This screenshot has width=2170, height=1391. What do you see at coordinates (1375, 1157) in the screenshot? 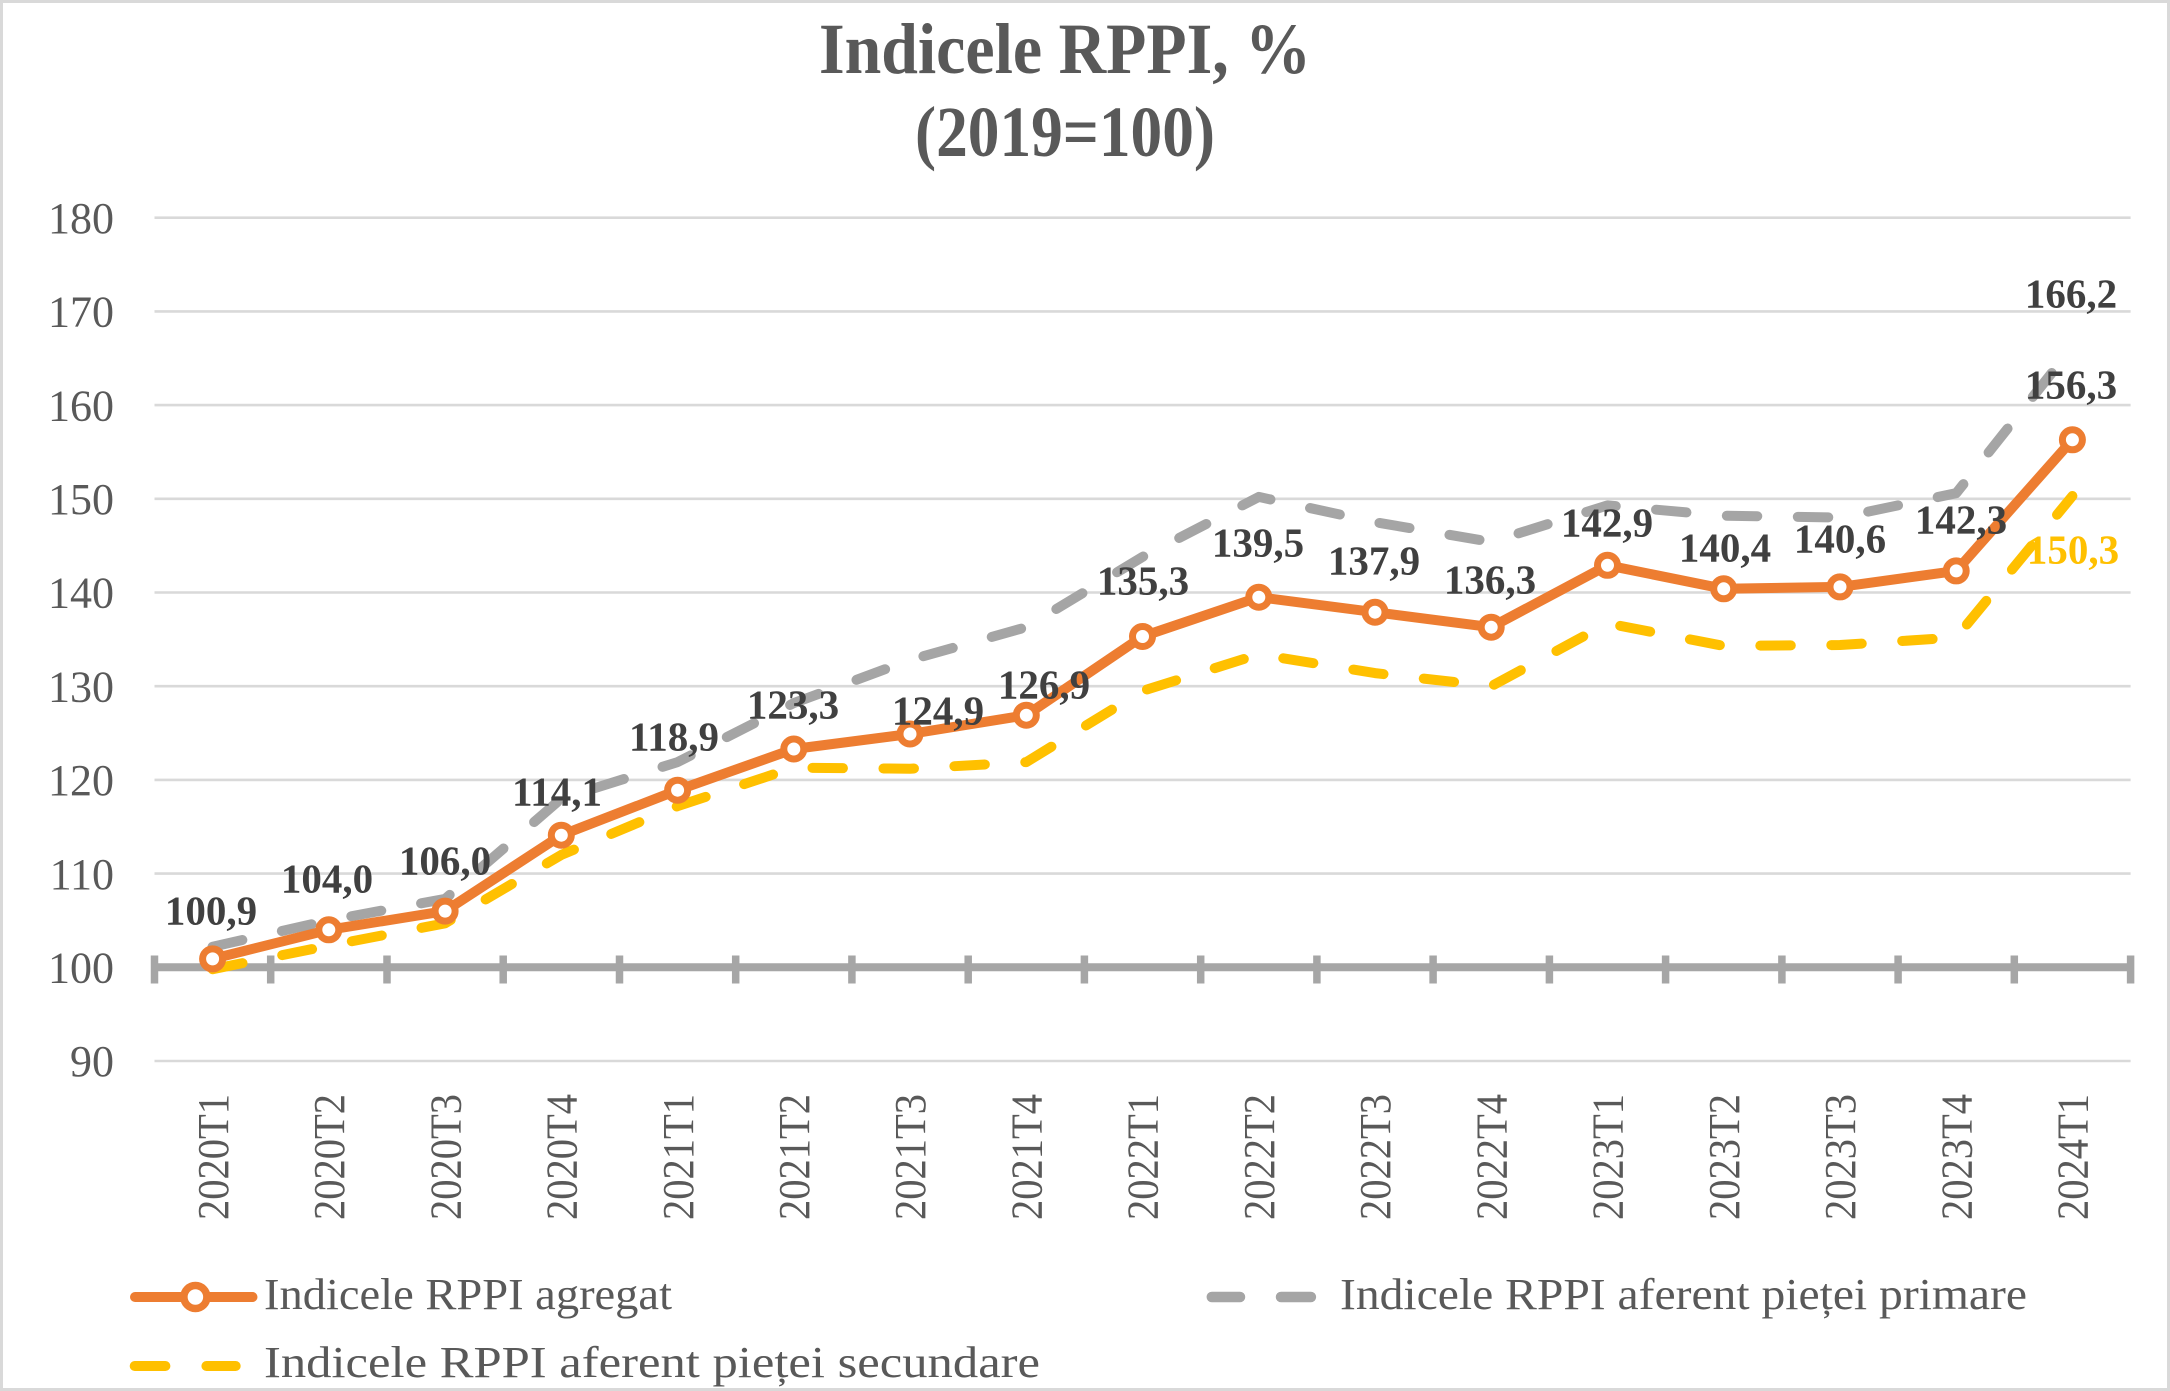
I see `svg-text: 2022T3` at bounding box center [1375, 1157].